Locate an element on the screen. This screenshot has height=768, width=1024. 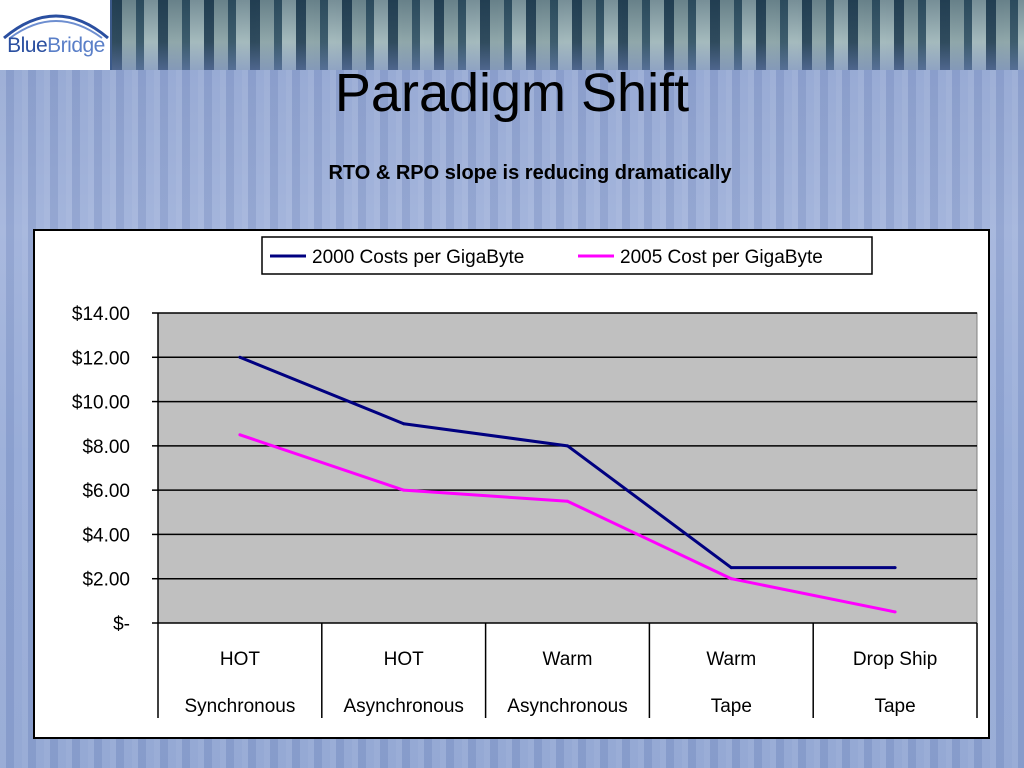
logo-text-bridge: Bridge is located at coordinates (76, 45).